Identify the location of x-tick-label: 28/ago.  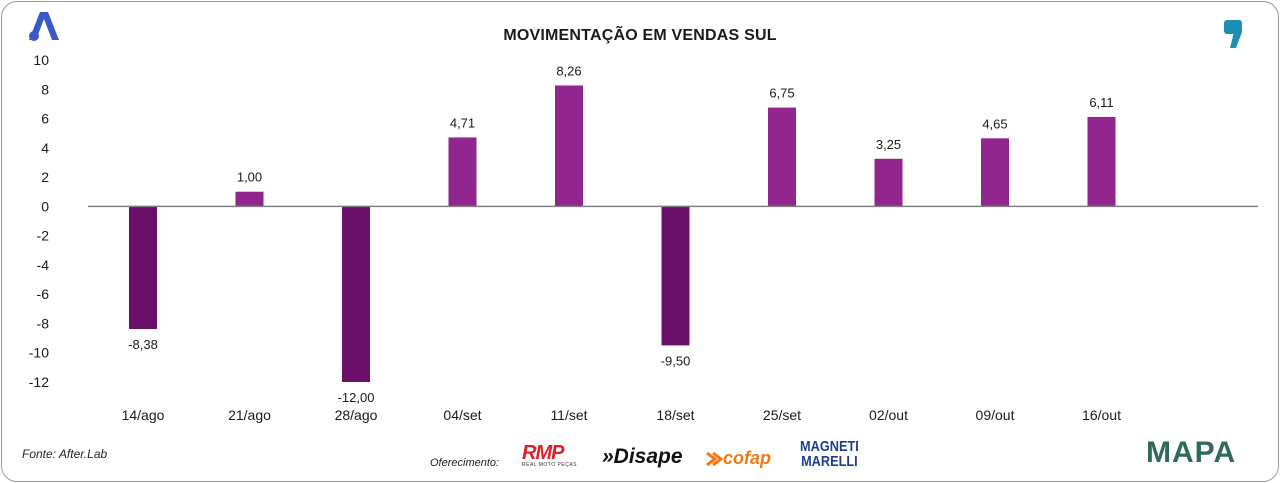
(356, 415).